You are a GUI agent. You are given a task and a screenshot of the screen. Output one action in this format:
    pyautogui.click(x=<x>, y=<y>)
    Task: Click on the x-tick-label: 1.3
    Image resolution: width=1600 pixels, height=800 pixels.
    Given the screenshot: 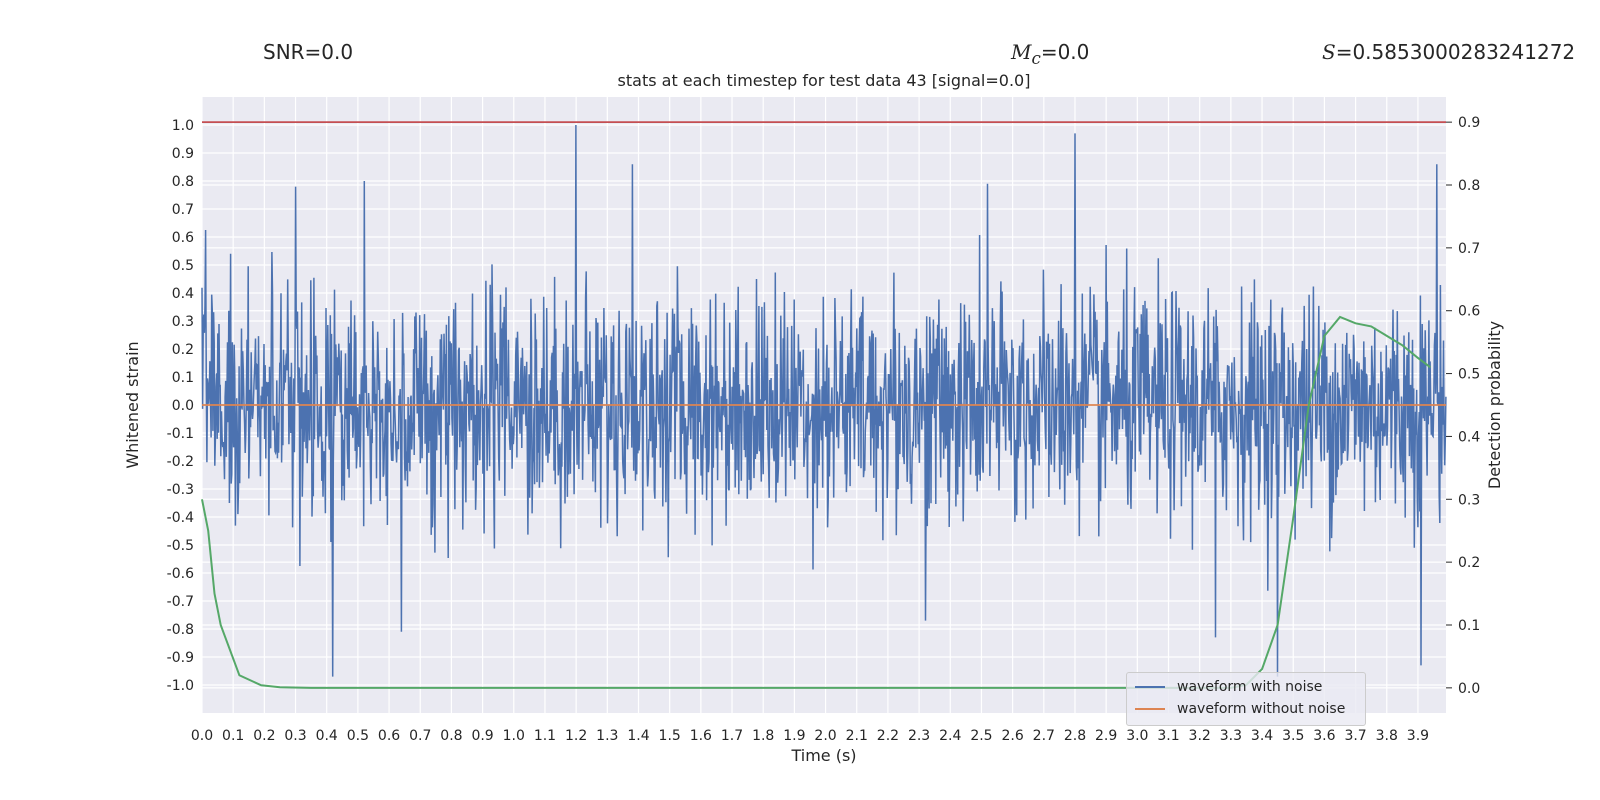 What is the action you would take?
    pyautogui.click(x=607, y=736)
    